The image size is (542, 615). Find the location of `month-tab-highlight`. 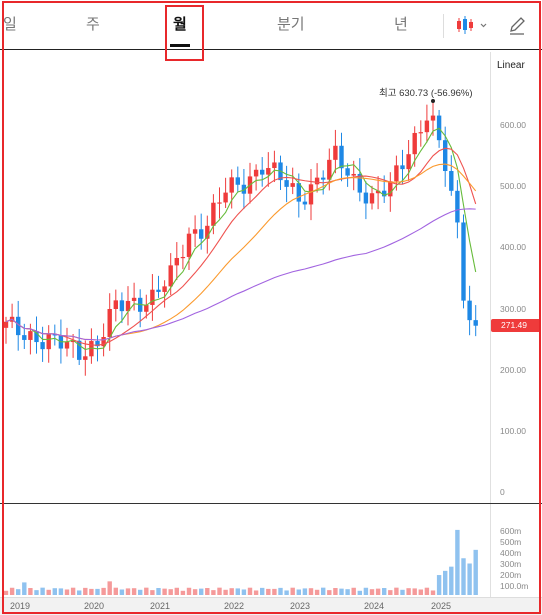

month-tab-highlight is located at coordinates (184, 33).